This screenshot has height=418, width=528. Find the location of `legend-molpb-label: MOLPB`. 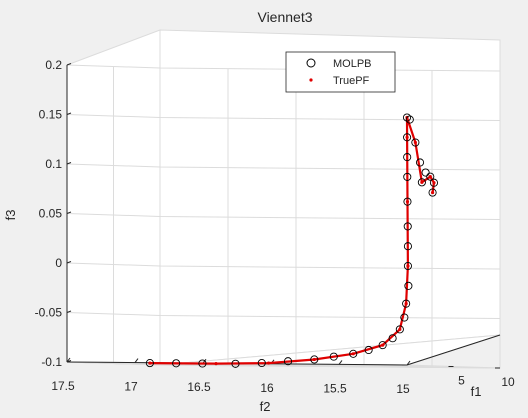

legend-molpb-label: MOLPB is located at coordinates (352, 64).